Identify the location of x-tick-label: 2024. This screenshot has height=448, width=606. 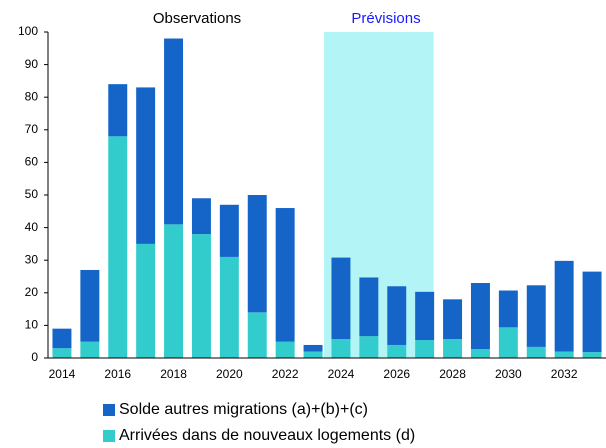
(341, 374).